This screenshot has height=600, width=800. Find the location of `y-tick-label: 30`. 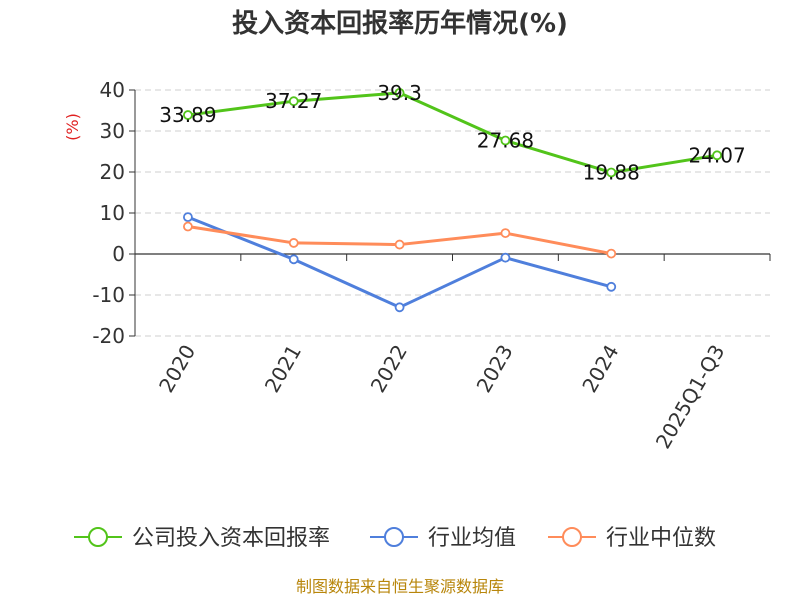

y-tick-label: 30 is located at coordinates (112, 131).